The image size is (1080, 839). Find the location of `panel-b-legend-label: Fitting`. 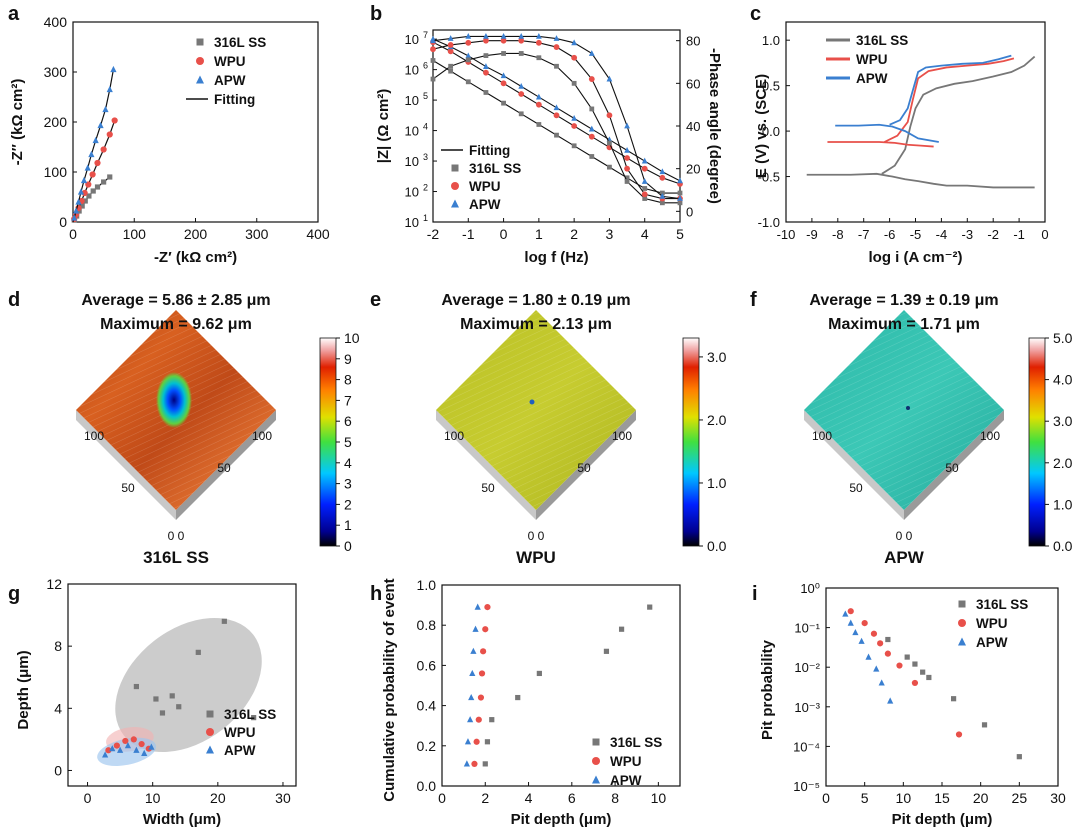

panel-b-legend-label: Fitting is located at coordinates (489, 150).